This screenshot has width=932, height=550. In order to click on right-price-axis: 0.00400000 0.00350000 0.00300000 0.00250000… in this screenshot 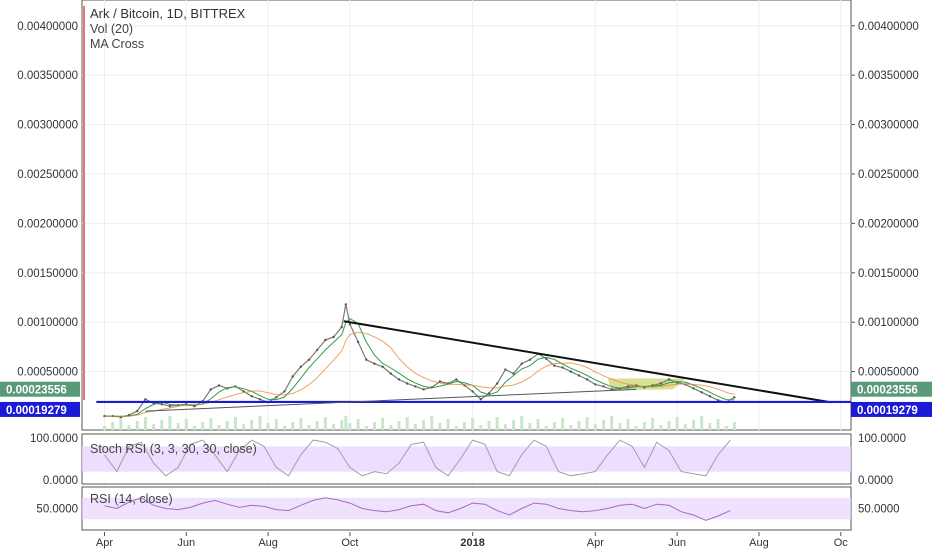, I will do `click(885, 200)`.